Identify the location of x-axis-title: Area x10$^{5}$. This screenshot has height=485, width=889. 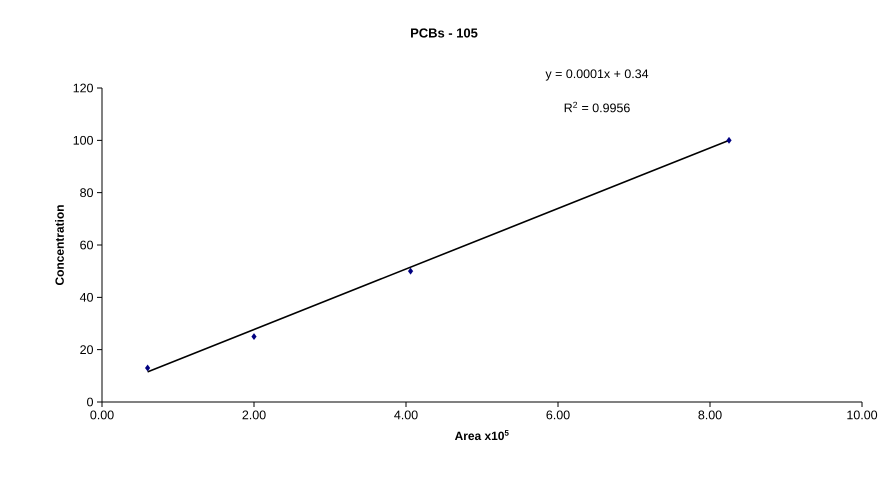
(481, 435).